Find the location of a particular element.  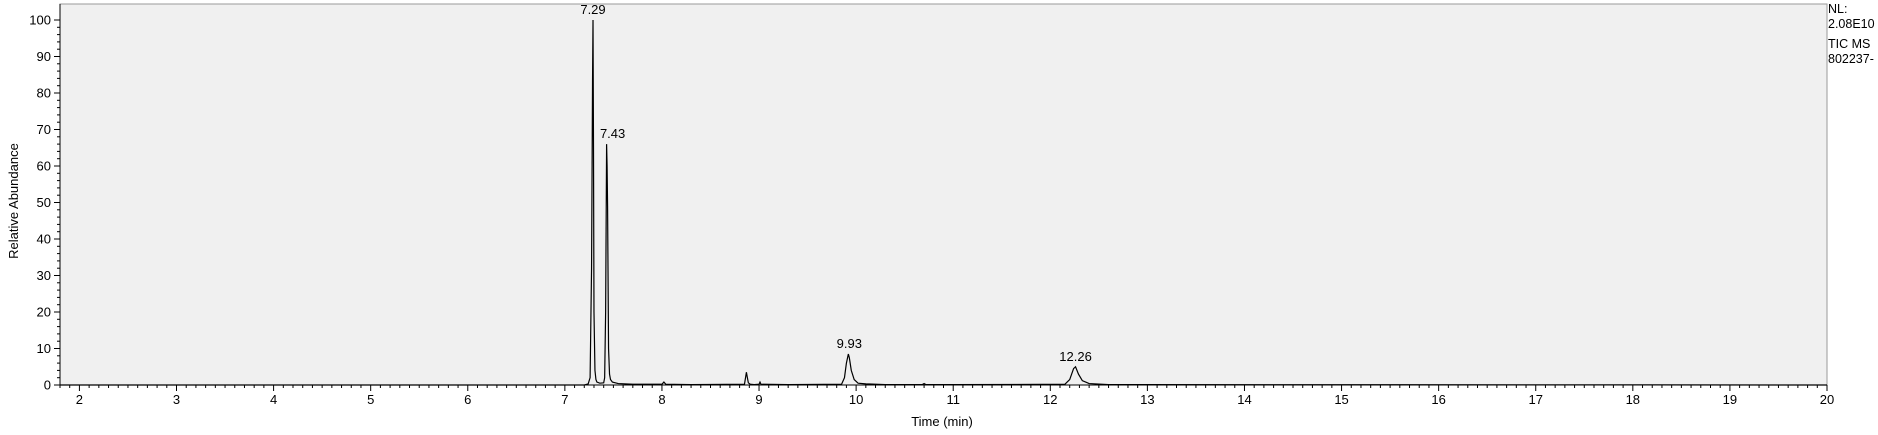

y-tick-label: 20 is located at coordinates (44, 312).